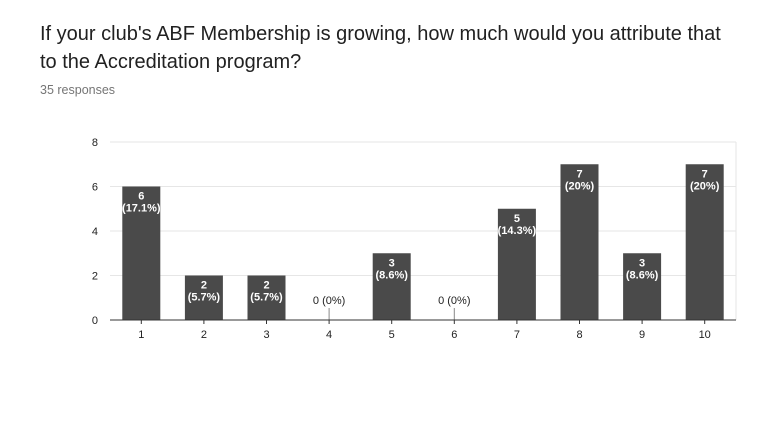 The width and height of the screenshot is (766, 428). Describe the element at coordinates (517, 225) in the screenshot. I see `data-label: 5 (14.3%)` at that location.